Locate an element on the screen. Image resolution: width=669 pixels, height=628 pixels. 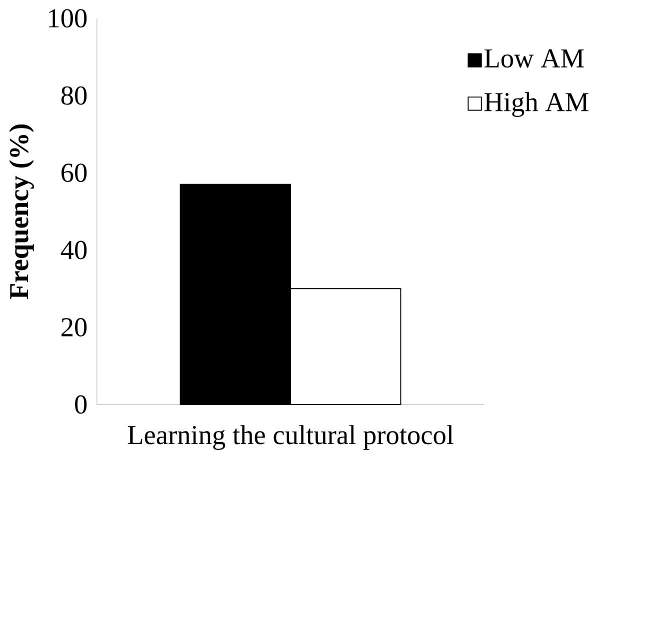
y-tick-label: 100 is located at coordinates (68, 18).